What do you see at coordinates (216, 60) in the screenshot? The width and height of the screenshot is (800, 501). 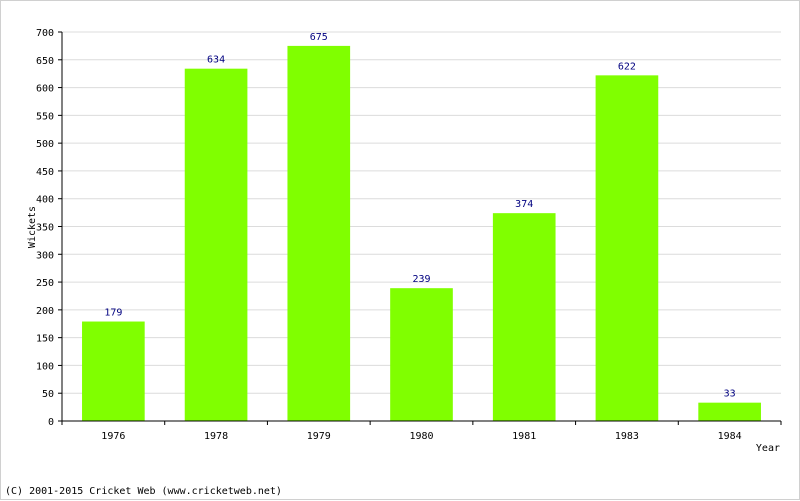 I see `data-label: 634` at bounding box center [216, 60].